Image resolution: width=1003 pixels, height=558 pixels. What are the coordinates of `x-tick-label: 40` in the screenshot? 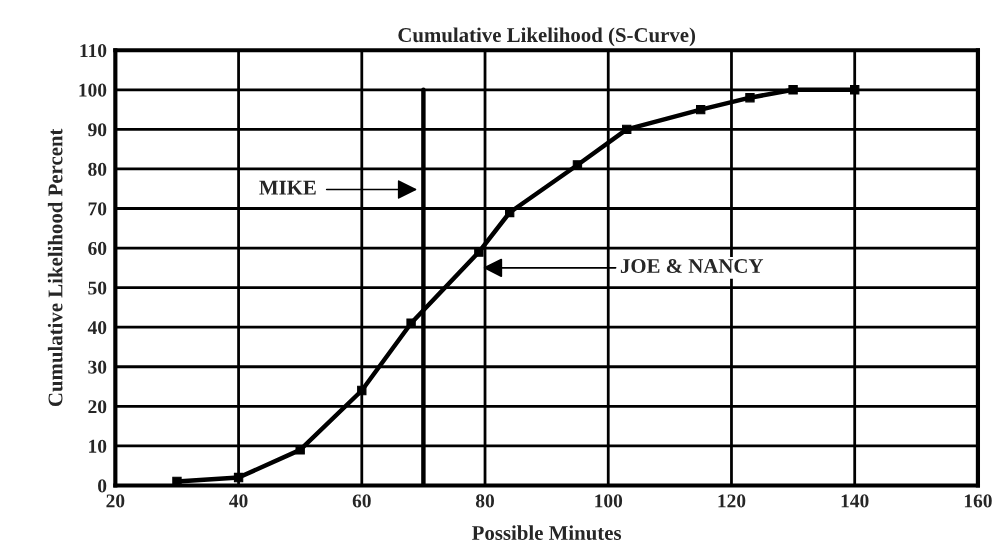 It's located at (238, 501).